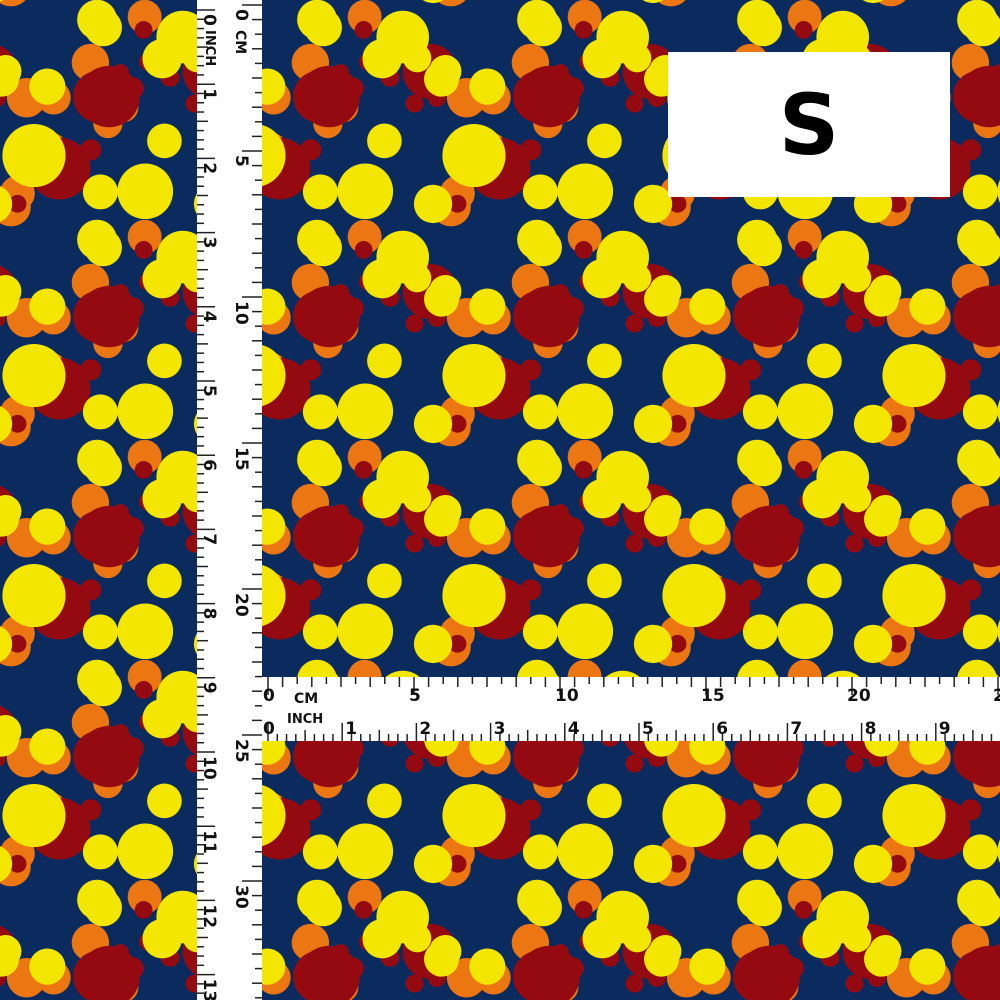 The width and height of the screenshot is (1000, 1000). I want to click on cm-label: 2, so click(996, 696).